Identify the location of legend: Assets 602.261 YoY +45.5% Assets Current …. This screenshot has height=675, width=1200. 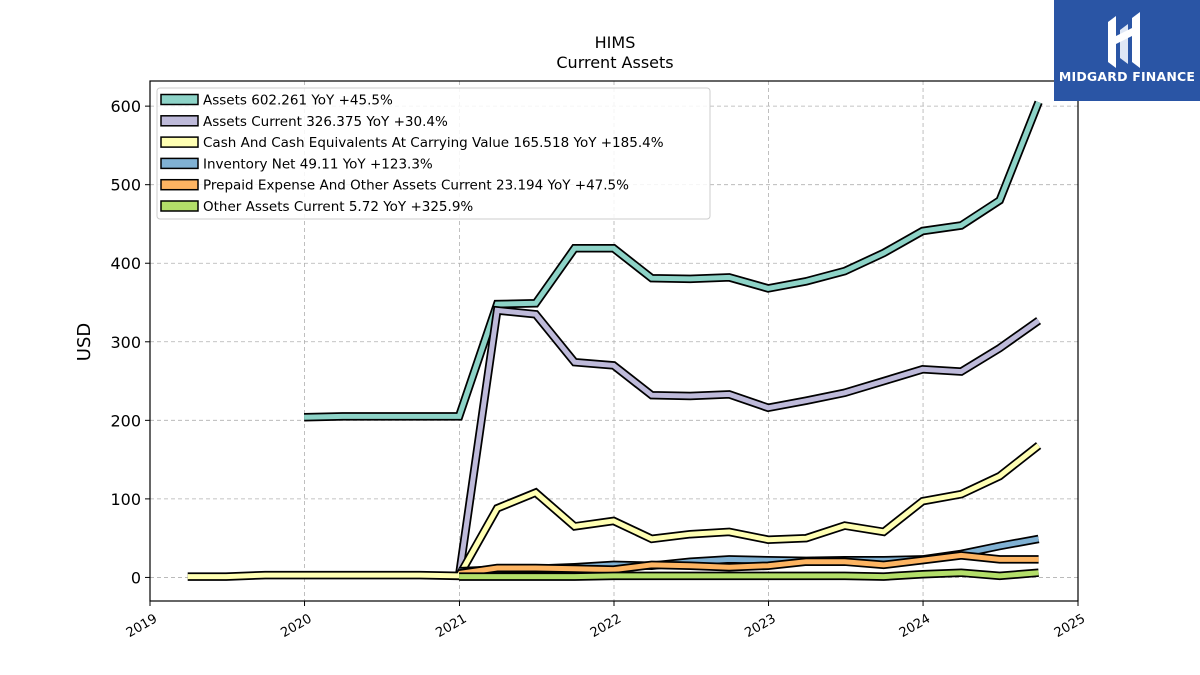
(433, 153).